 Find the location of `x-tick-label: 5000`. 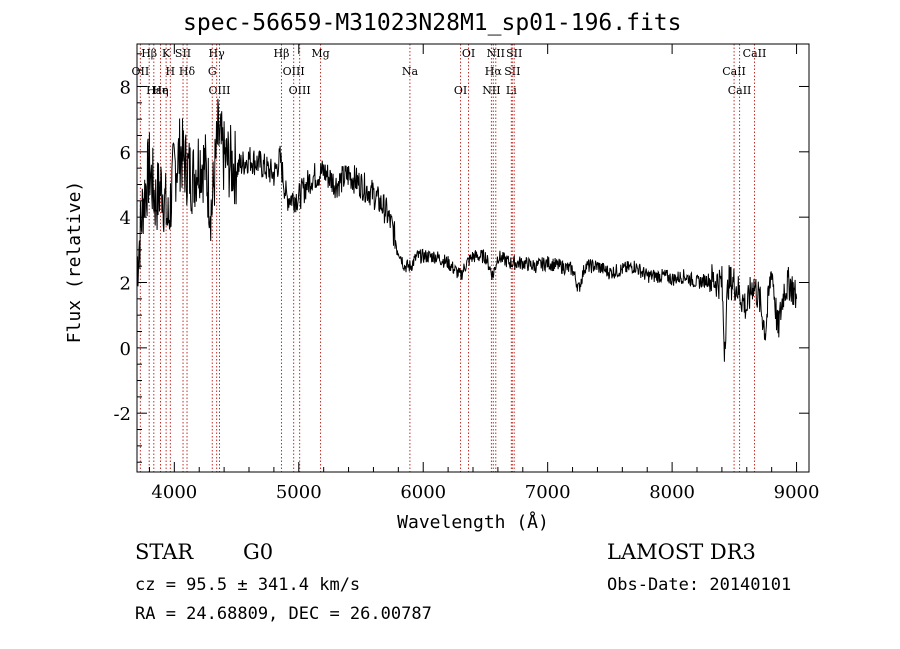

x-tick-label: 5000 is located at coordinates (299, 492).